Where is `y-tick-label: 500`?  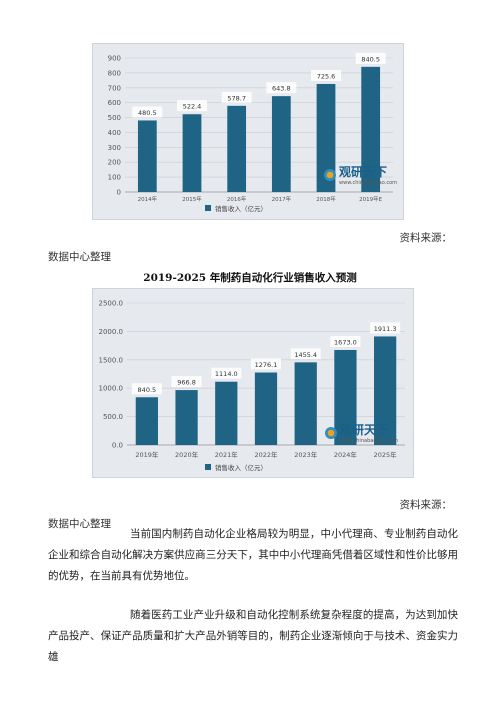
y-tick-label: 500 is located at coordinates (114, 118).